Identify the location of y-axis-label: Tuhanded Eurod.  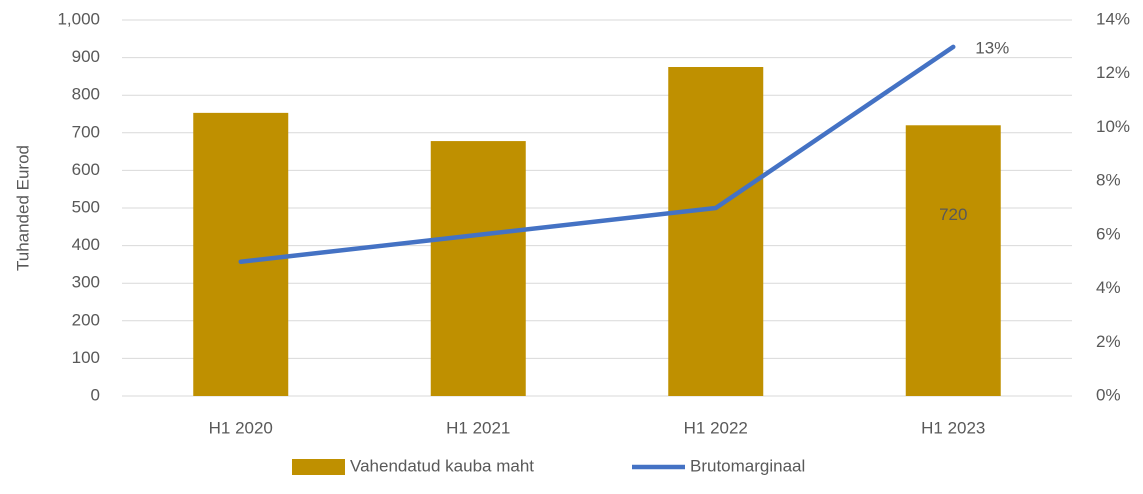
(22, 208).